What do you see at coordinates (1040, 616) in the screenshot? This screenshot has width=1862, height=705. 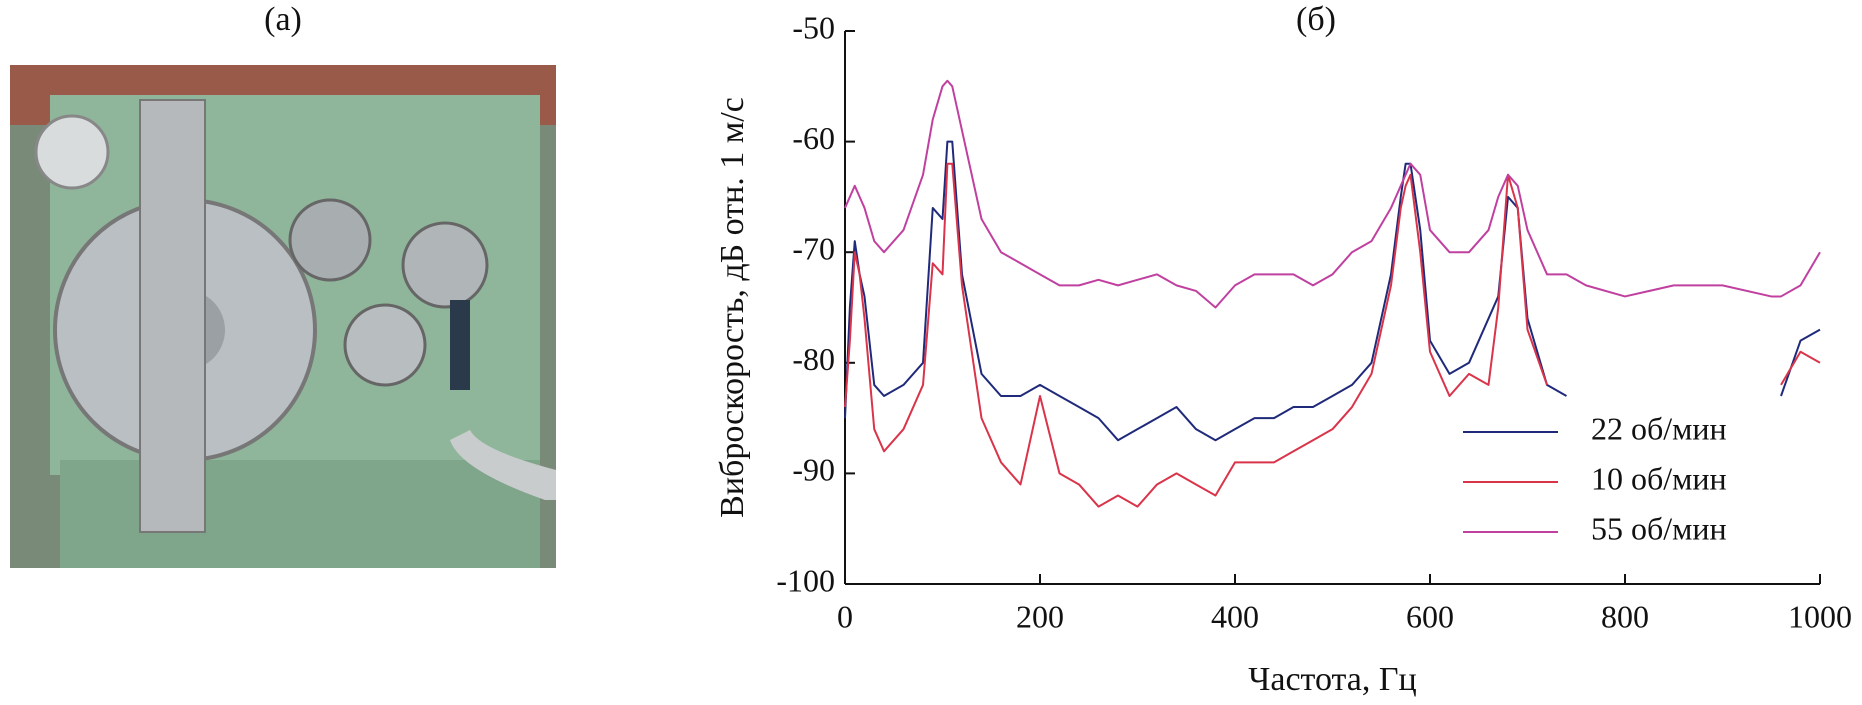 I see `x-tick-label: 200` at bounding box center [1040, 616].